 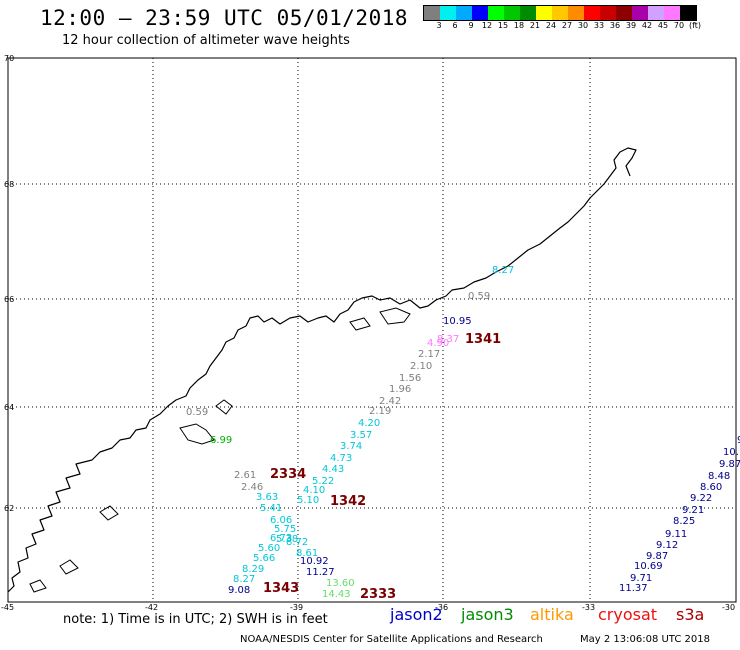 What do you see at coordinates (441, 607) in the screenshot?
I see `lon-label-36: -36` at bounding box center [441, 607].